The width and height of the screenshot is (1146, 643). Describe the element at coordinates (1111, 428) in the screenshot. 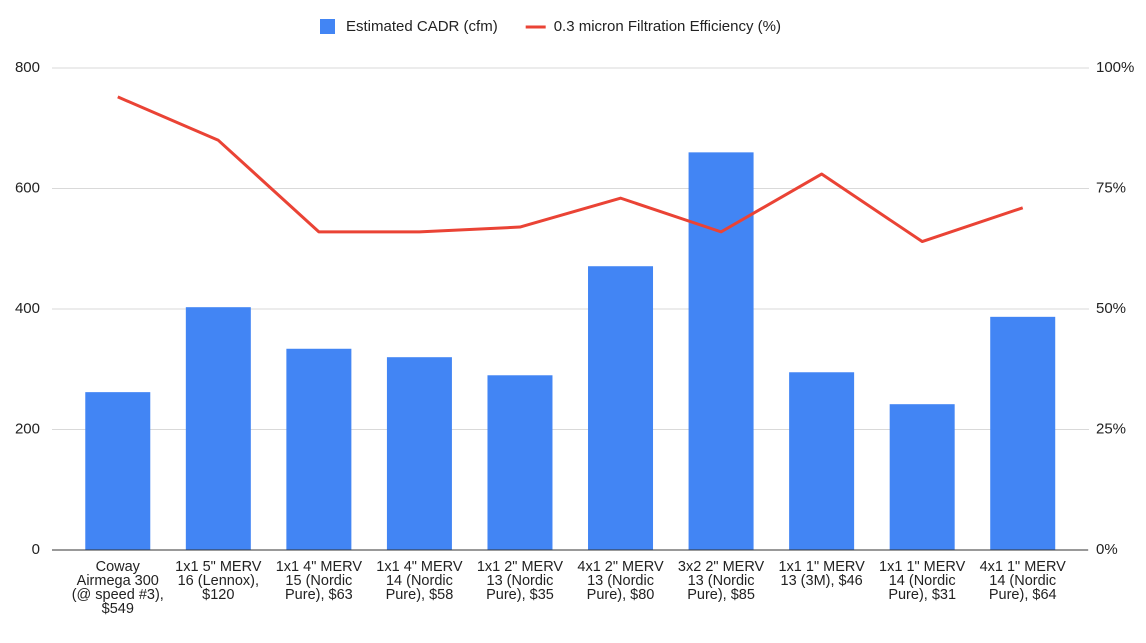

I see `y2-tick-label: 25%` at that location.